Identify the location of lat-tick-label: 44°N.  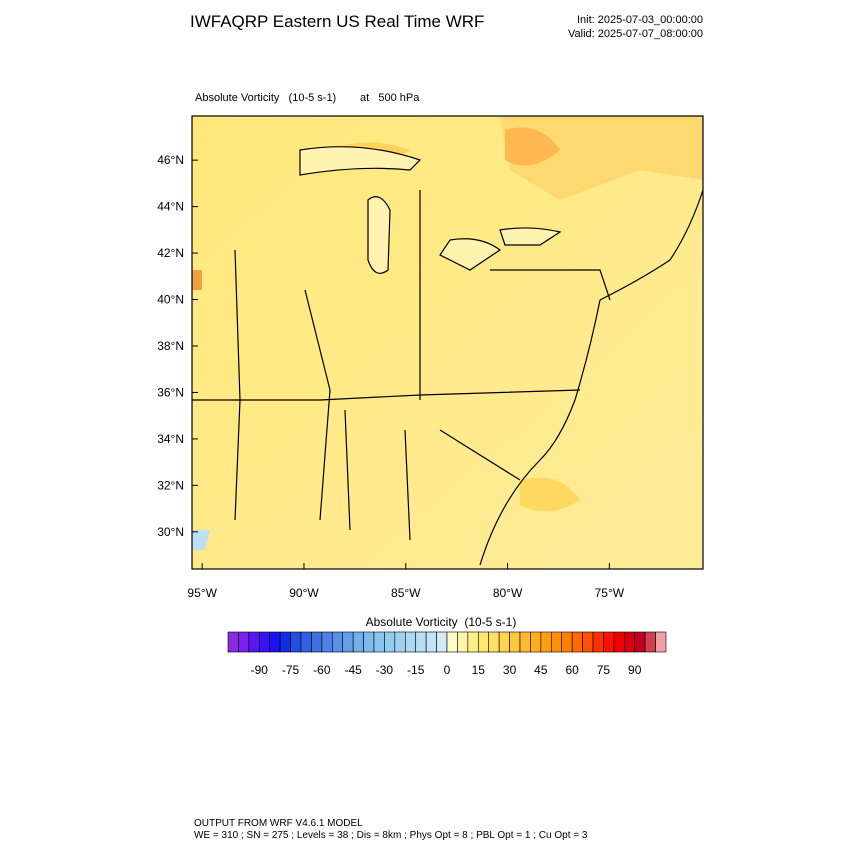
(170, 207).